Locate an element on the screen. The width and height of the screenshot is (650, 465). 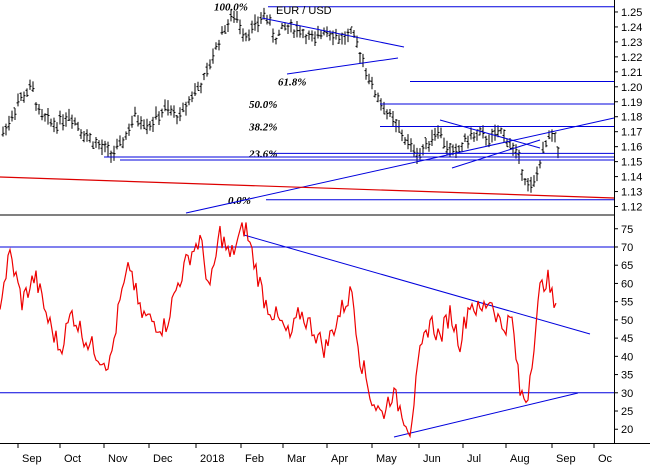
rising-trendline is located at coordinates (400, 165).